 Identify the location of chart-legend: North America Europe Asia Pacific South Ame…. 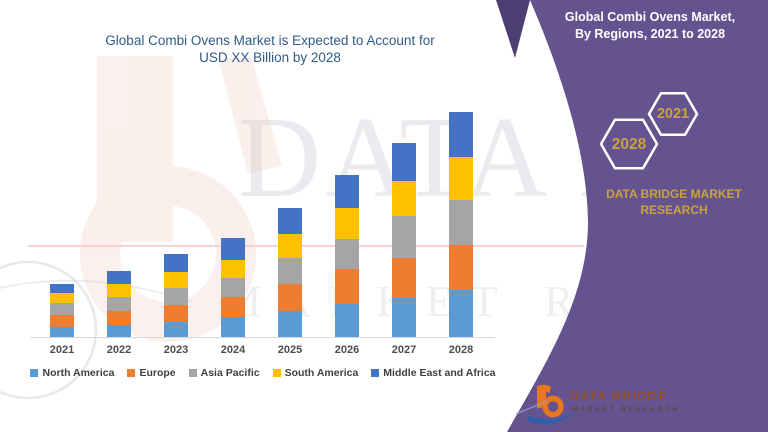
(263, 373).